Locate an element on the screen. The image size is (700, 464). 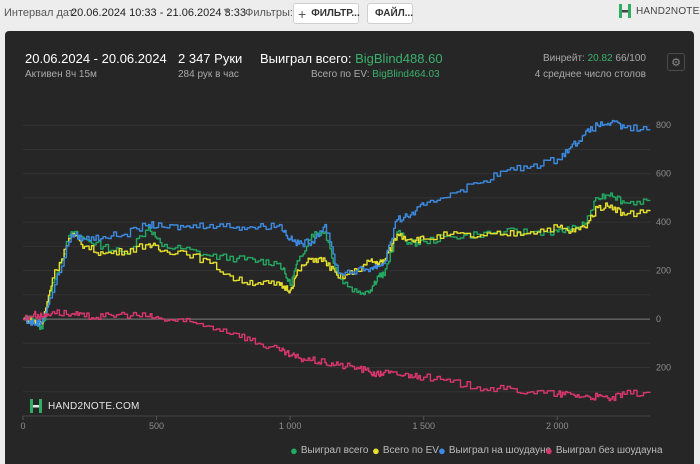
legend-non-showdown: ● Выиграл без шоудауна is located at coordinates (604, 450).